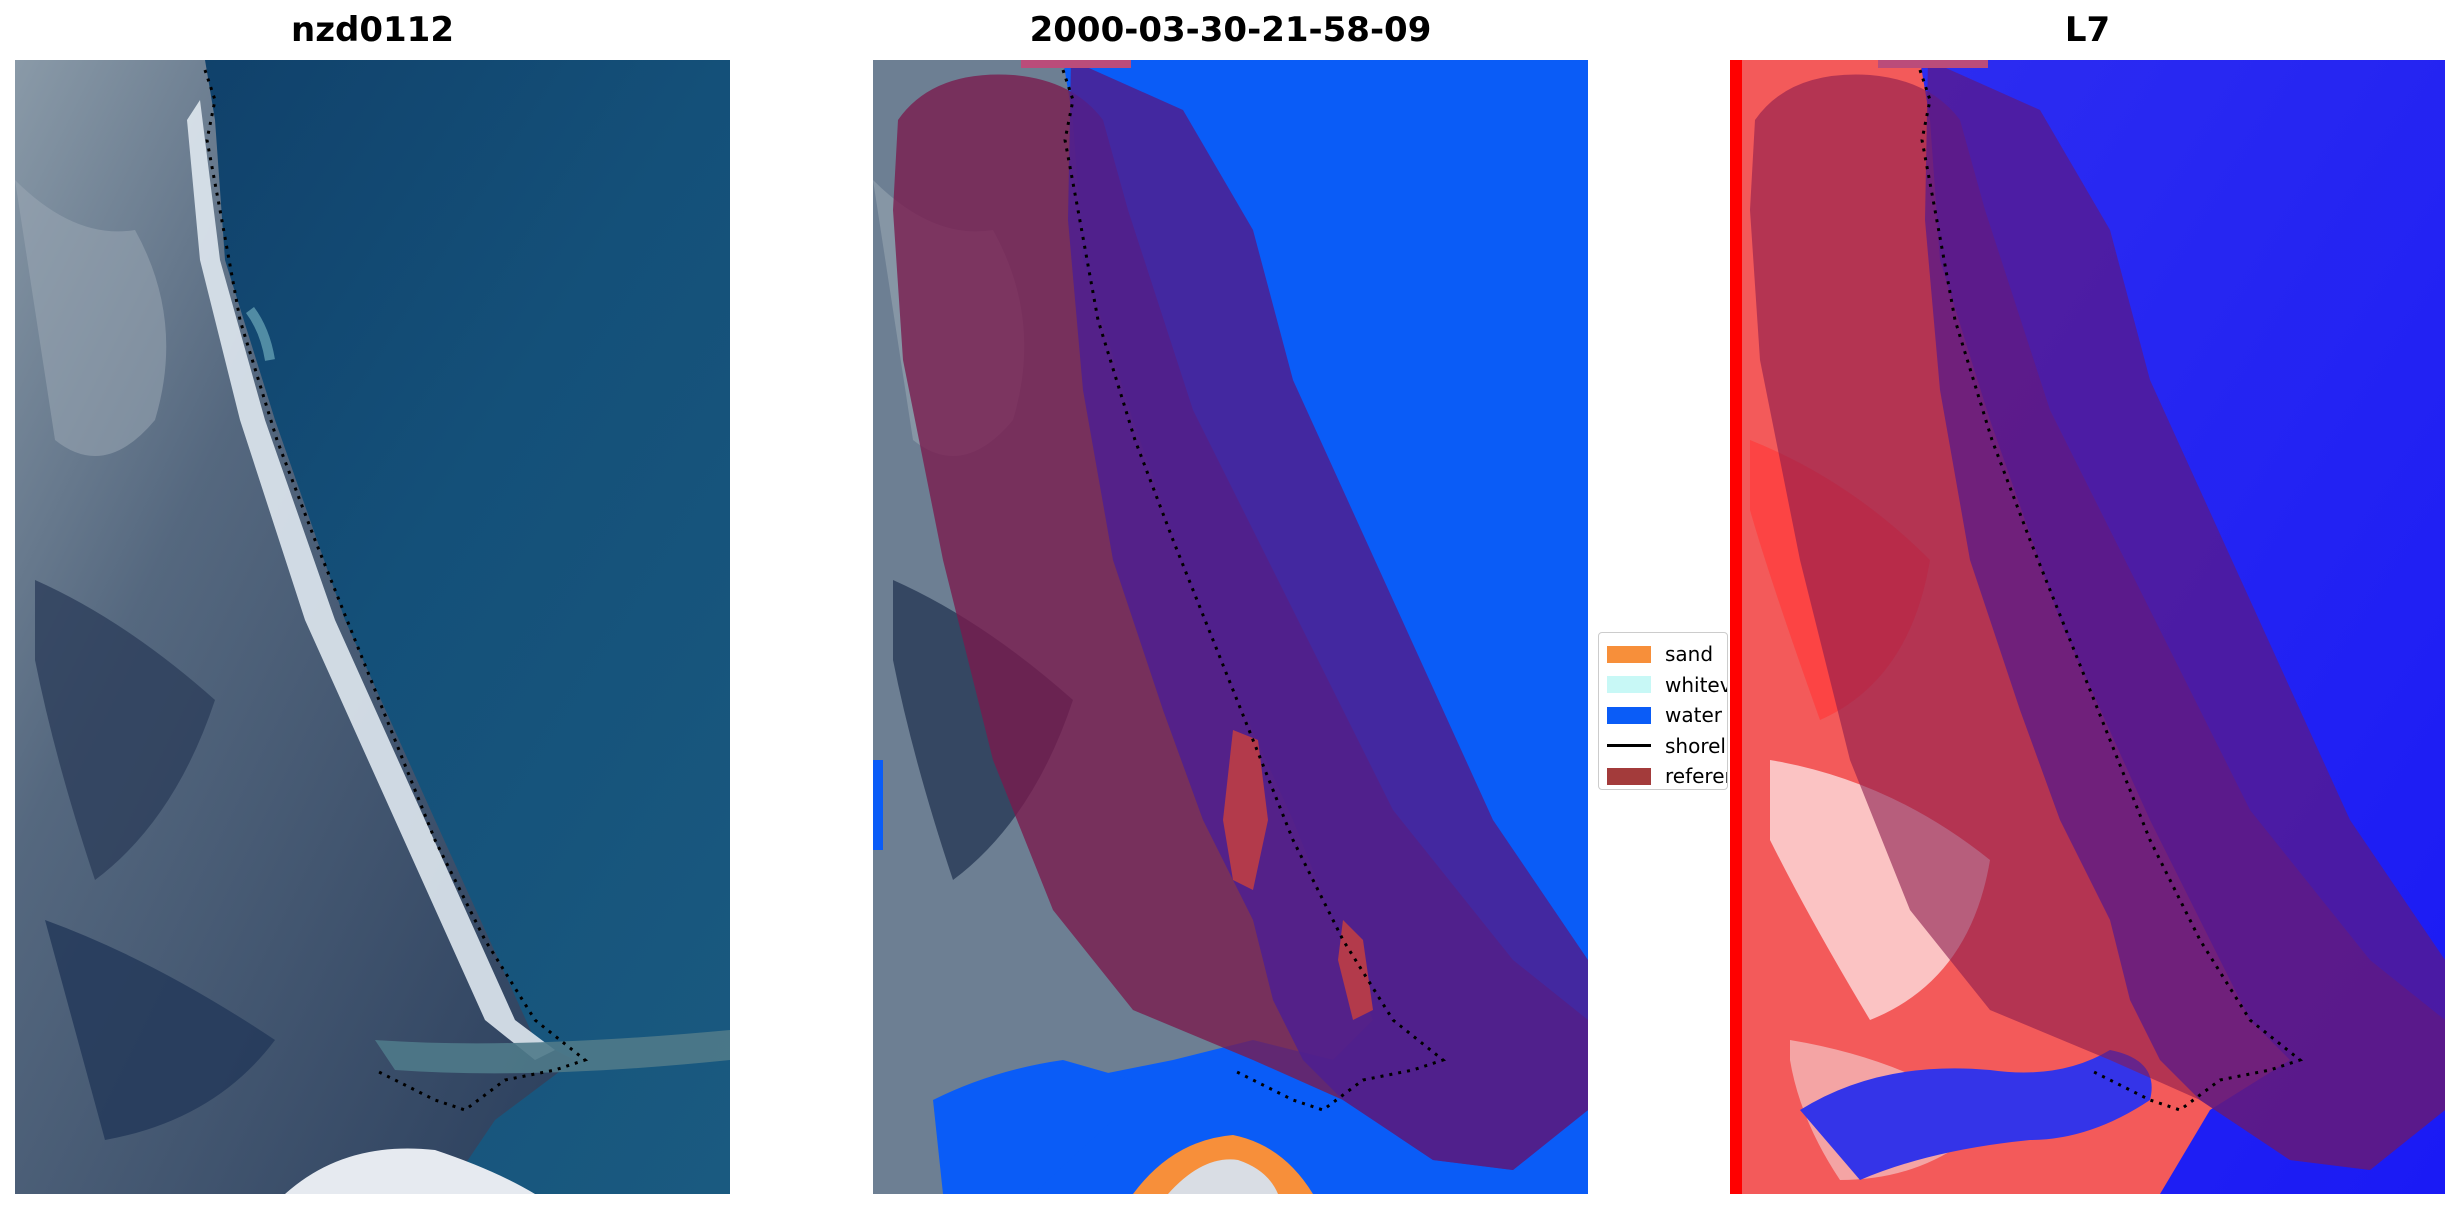 This screenshot has height=1208, width=2460. What do you see at coordinates (1696, 776) in the screenshot?
I see `legend-label: referen` at bounding box center [1696, 776].